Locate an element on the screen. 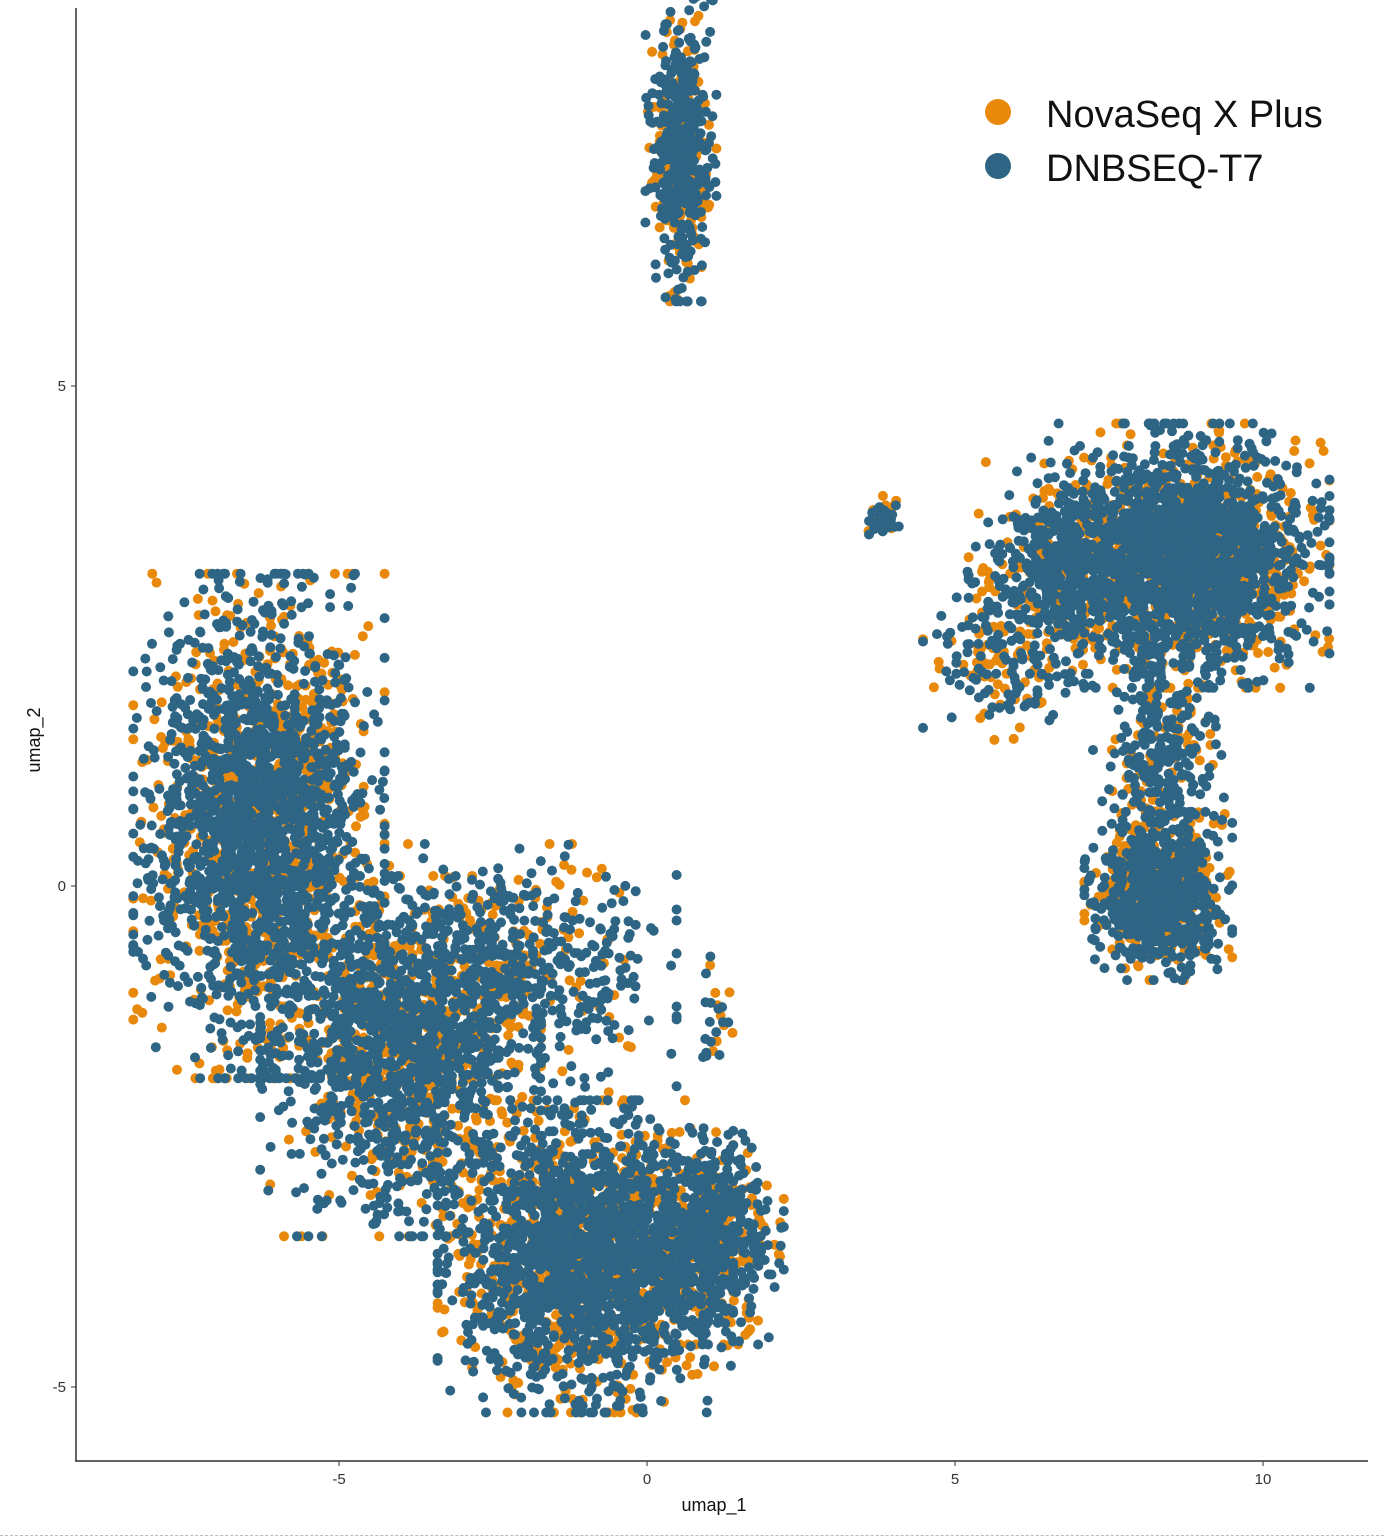 This screenshot has width=1384, height=1536. y-tick-5: 5 is located at coordinates (62, 386).